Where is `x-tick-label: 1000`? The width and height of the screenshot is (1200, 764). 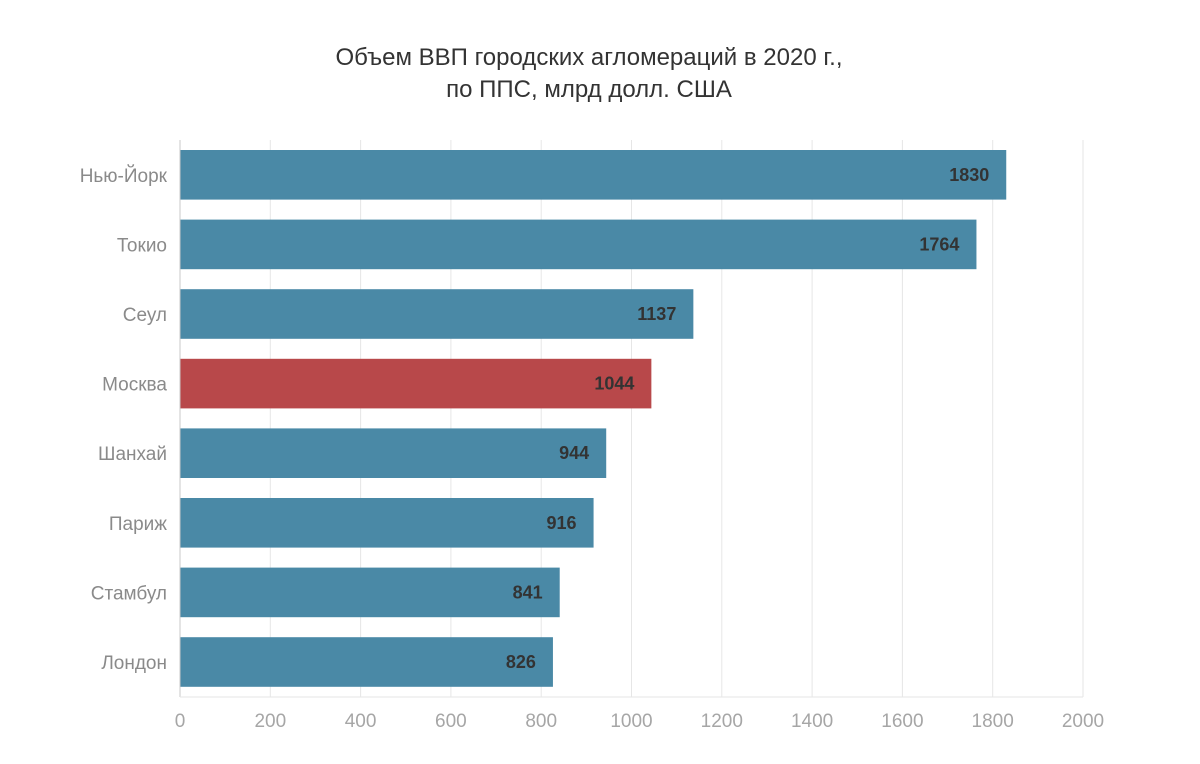
x-tick-label: 1000 is located at coordinates (631, 721).